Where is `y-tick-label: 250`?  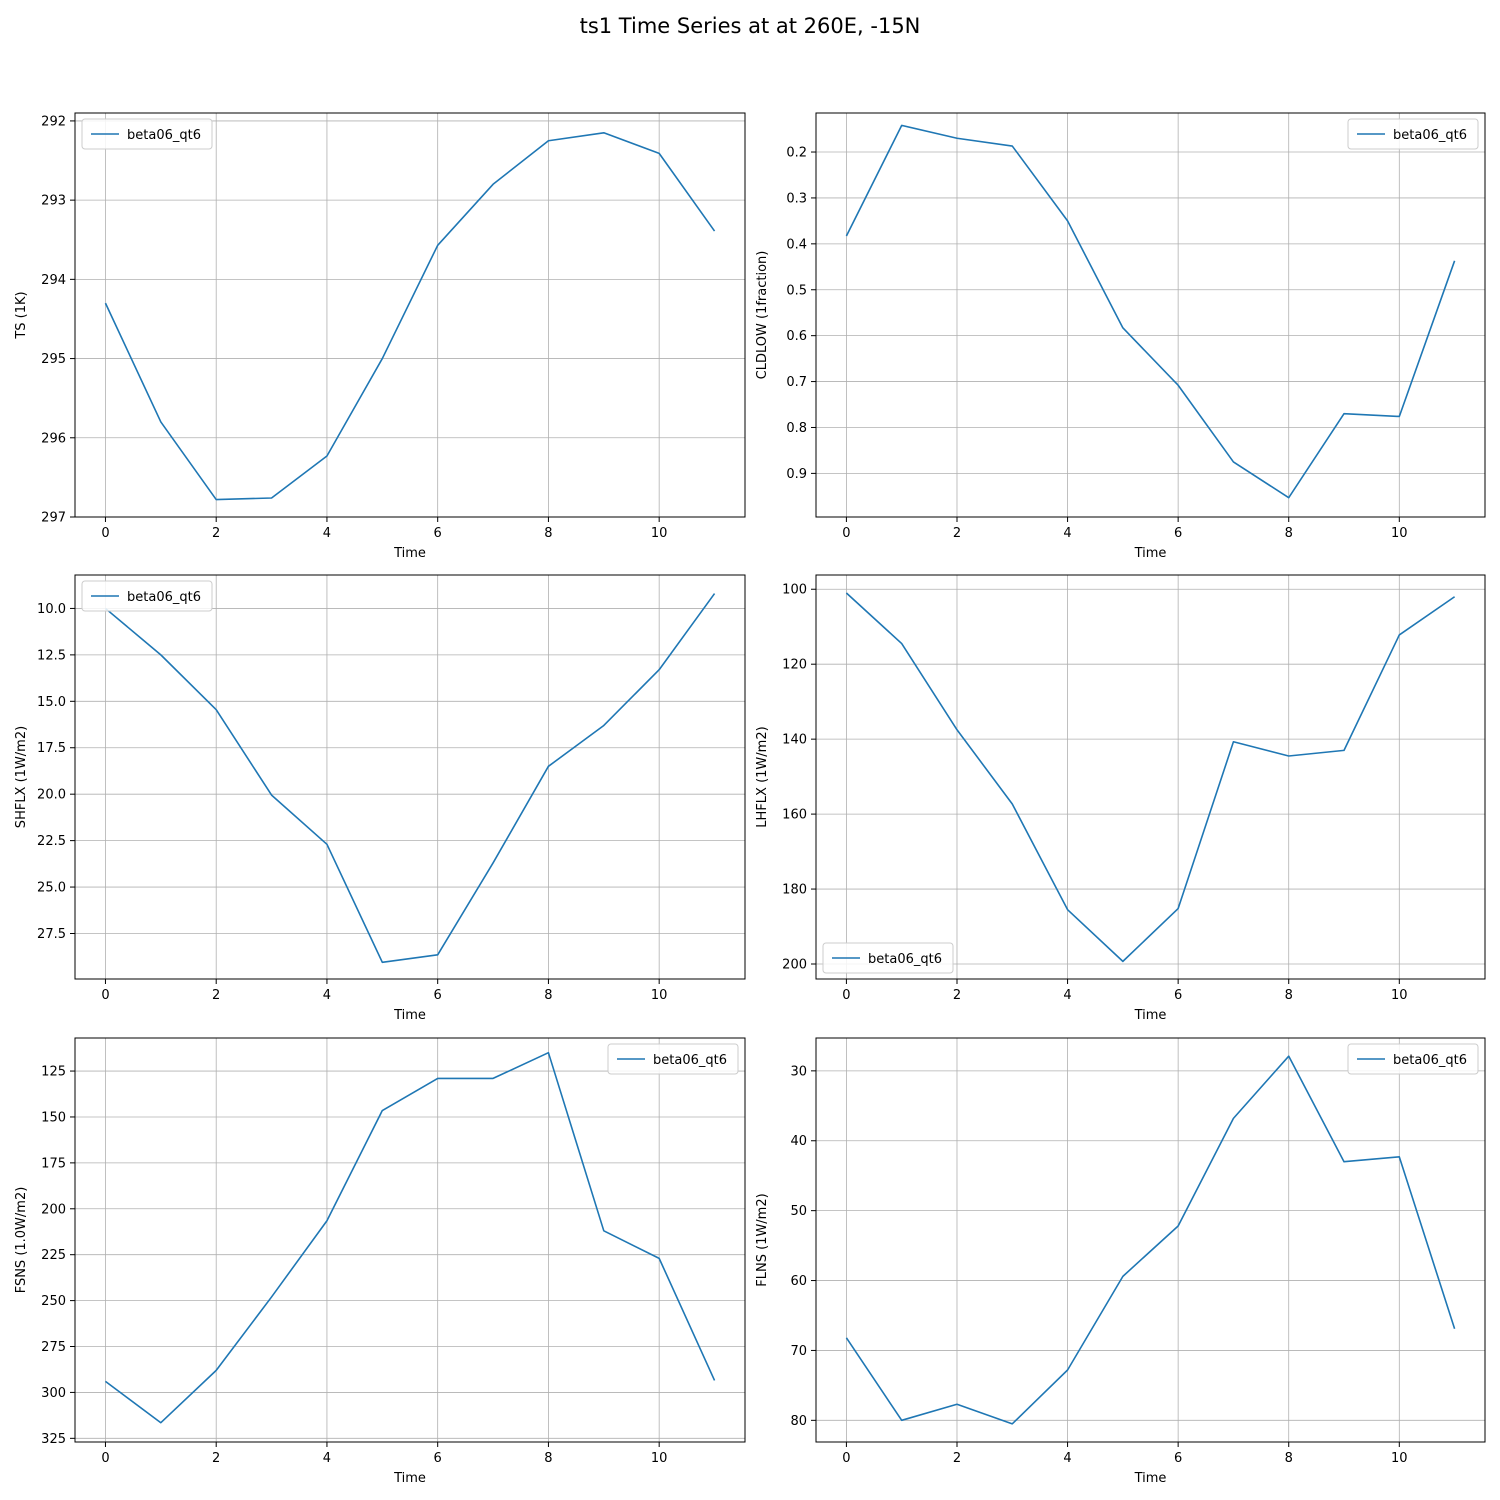 y-tick-label: 250 is located at coordinates (53, 1301).